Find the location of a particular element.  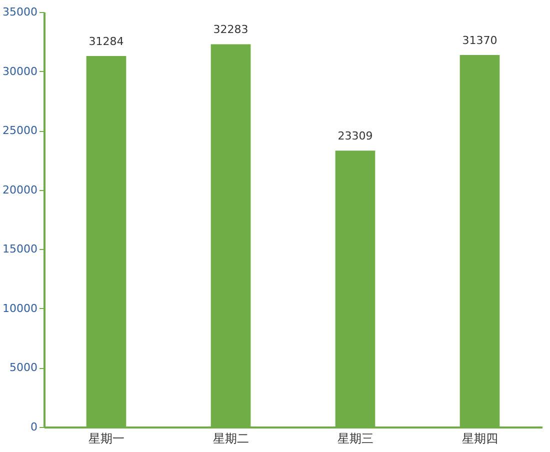

y-tick-label: 30000 is located at coordinates (20, 71).